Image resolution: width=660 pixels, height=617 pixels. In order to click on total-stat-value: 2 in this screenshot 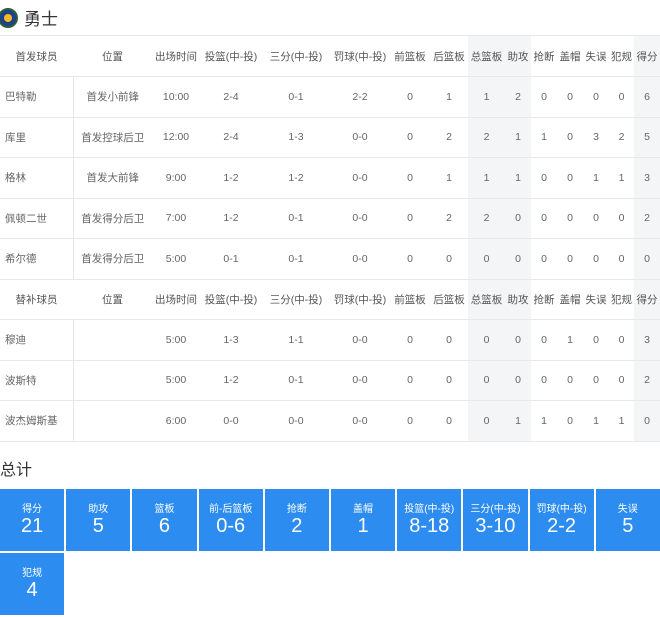, I will do `click(297, 525)`.